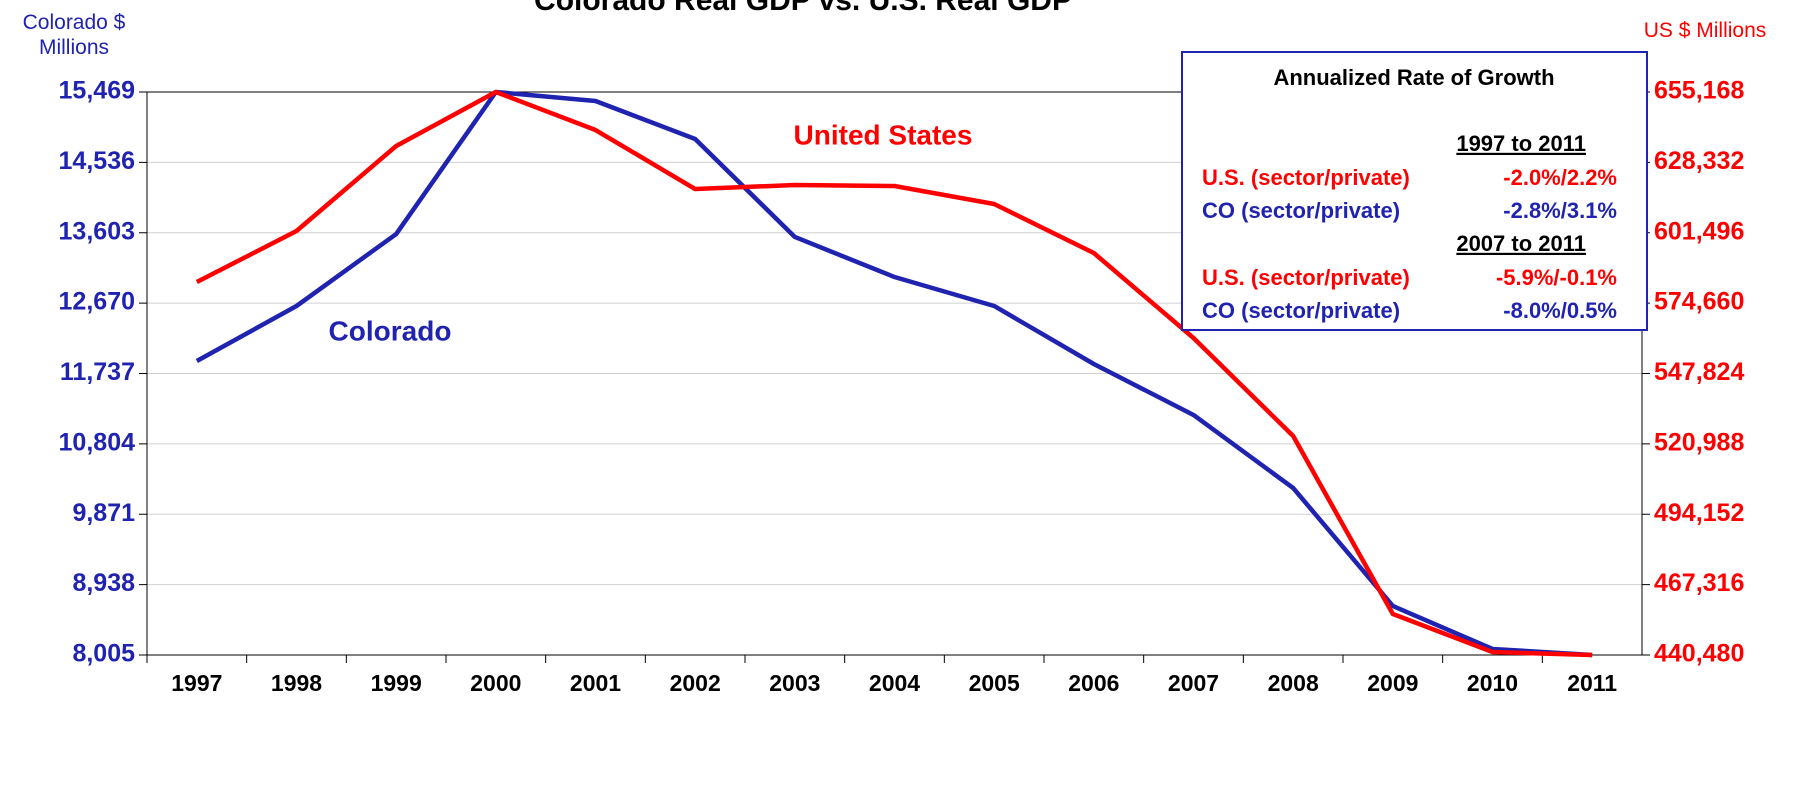  I want to click on series-label: Colorado, so click(390, 330).